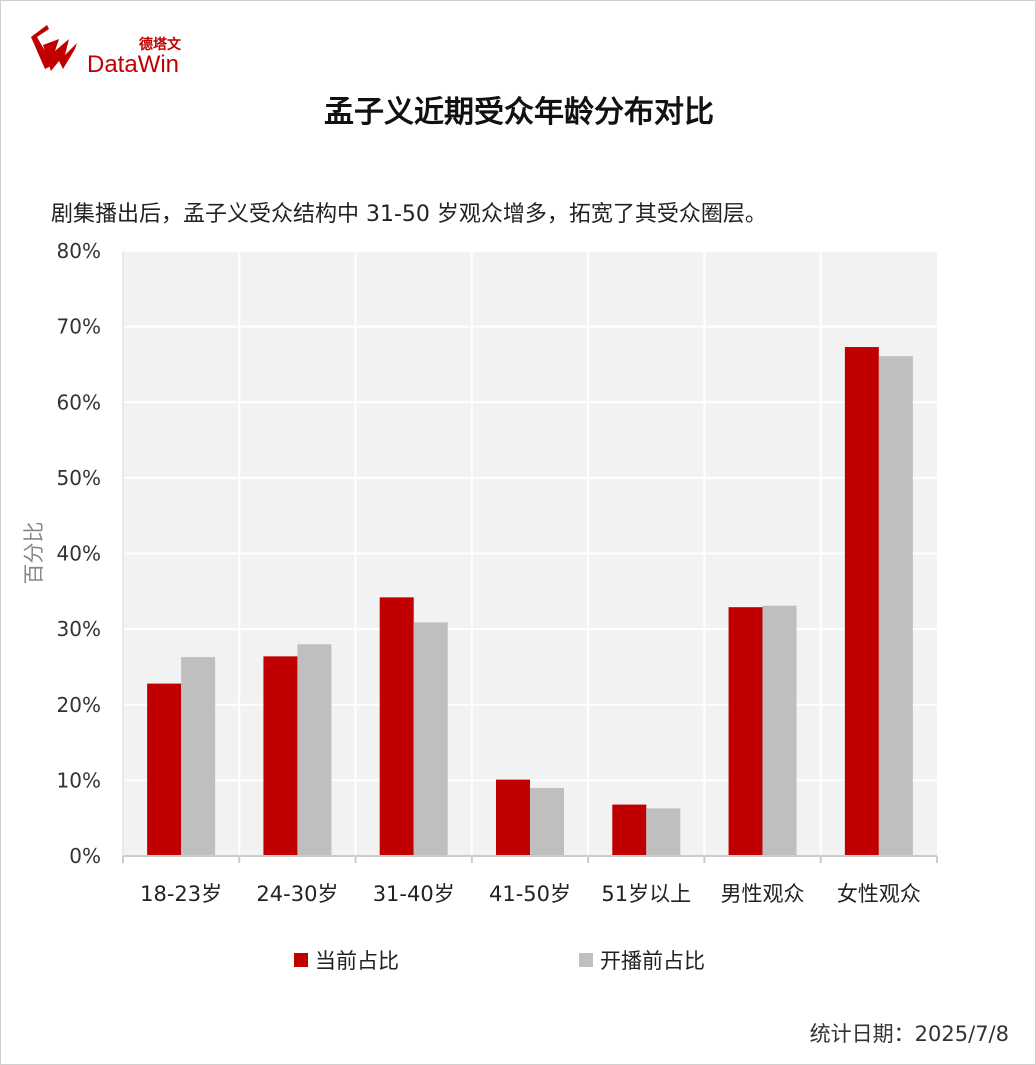 This screenshot has width=1036, height=1065. I want to click on y-tick-label: 0%, so click(85, 856).